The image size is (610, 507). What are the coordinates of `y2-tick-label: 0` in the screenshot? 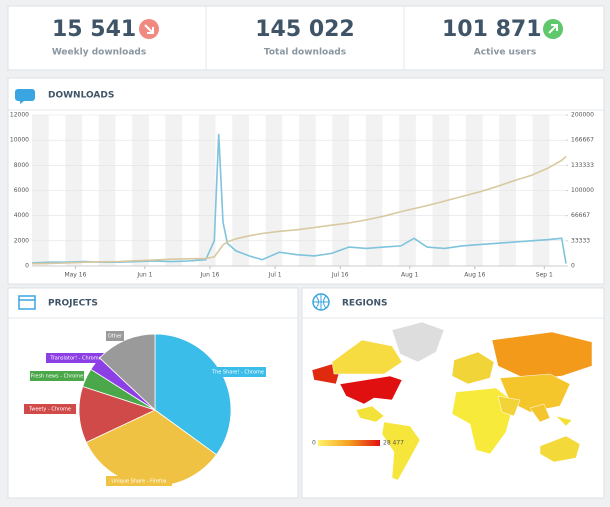 It's located at (573, 266).